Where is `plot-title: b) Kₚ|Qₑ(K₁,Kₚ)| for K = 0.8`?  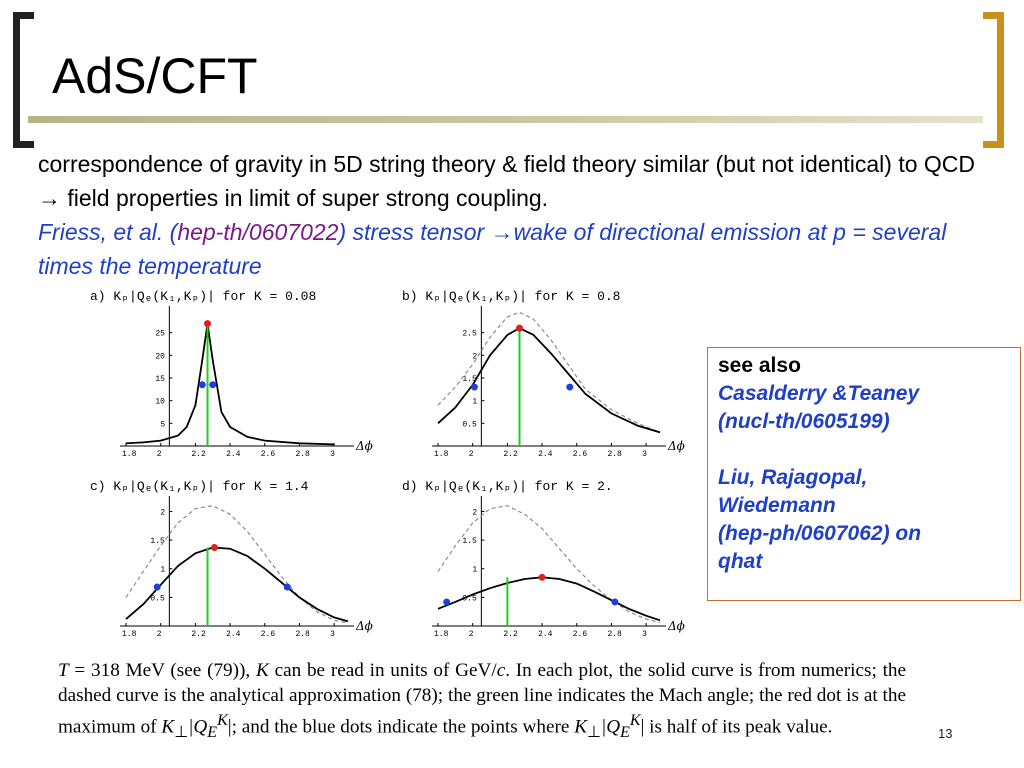
plot-title: b) Kₚ|Qₑ(K₁,Kₚ)| for K = 0.8 is located at coordinates (511, 296).